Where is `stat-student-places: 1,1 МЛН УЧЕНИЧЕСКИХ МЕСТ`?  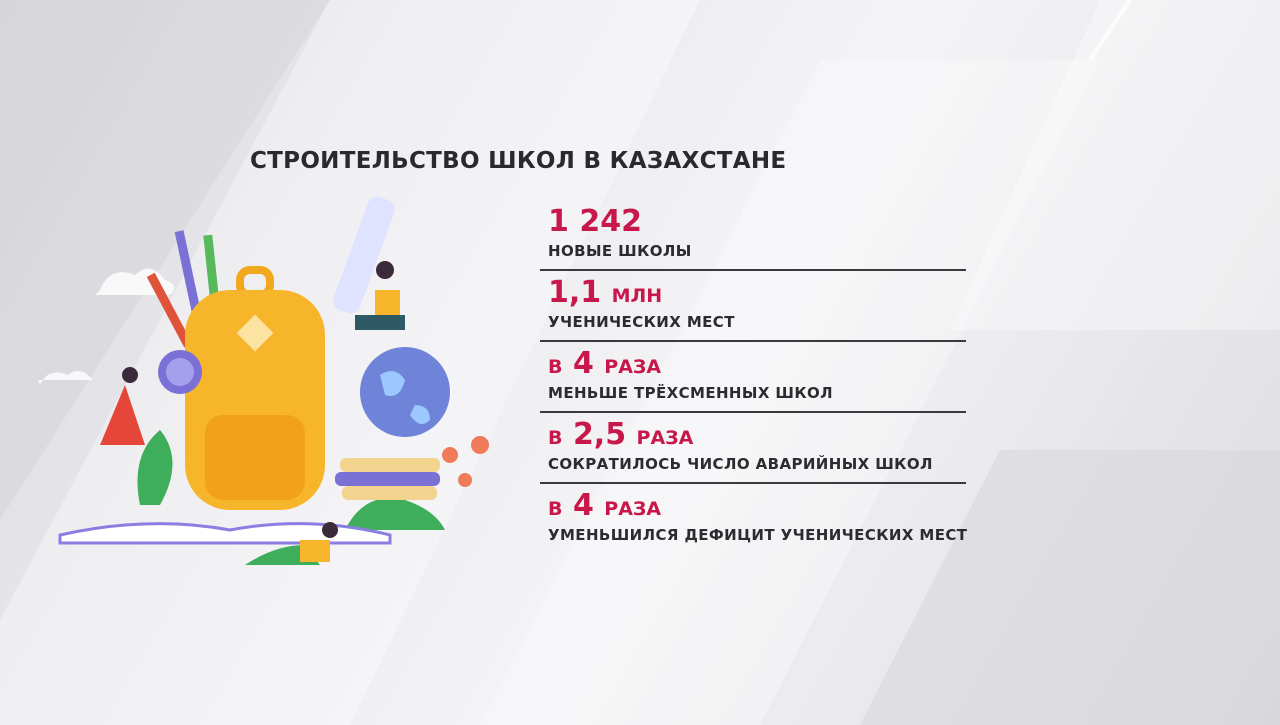
stat-student-places: 1,1 МЛН УЧЕНИЧЕСКИХ МЕСТ is located at coordinates (753, 311).